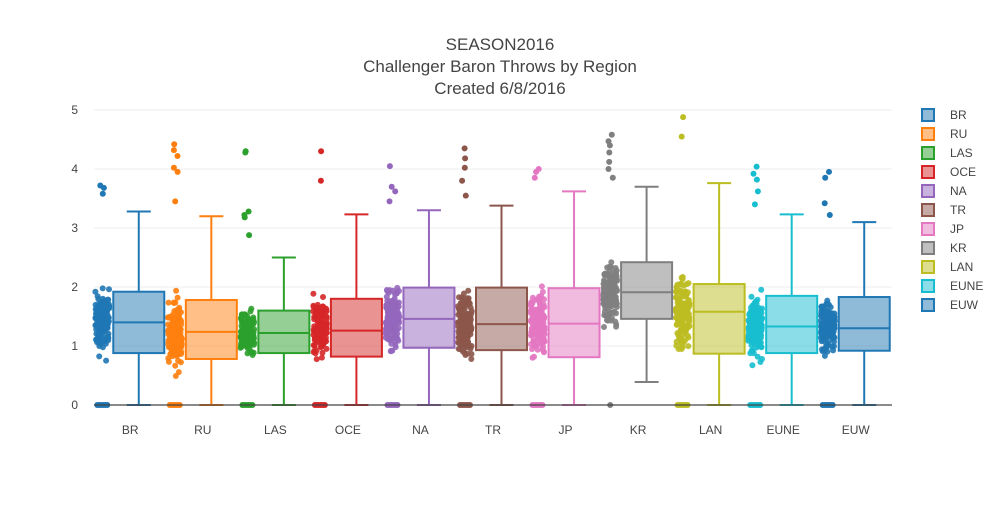 The image size is (1000, 505). Describe the element at coordinates (943, 210) in the screenshot. I see `legend-item-tr: TR` at that location.